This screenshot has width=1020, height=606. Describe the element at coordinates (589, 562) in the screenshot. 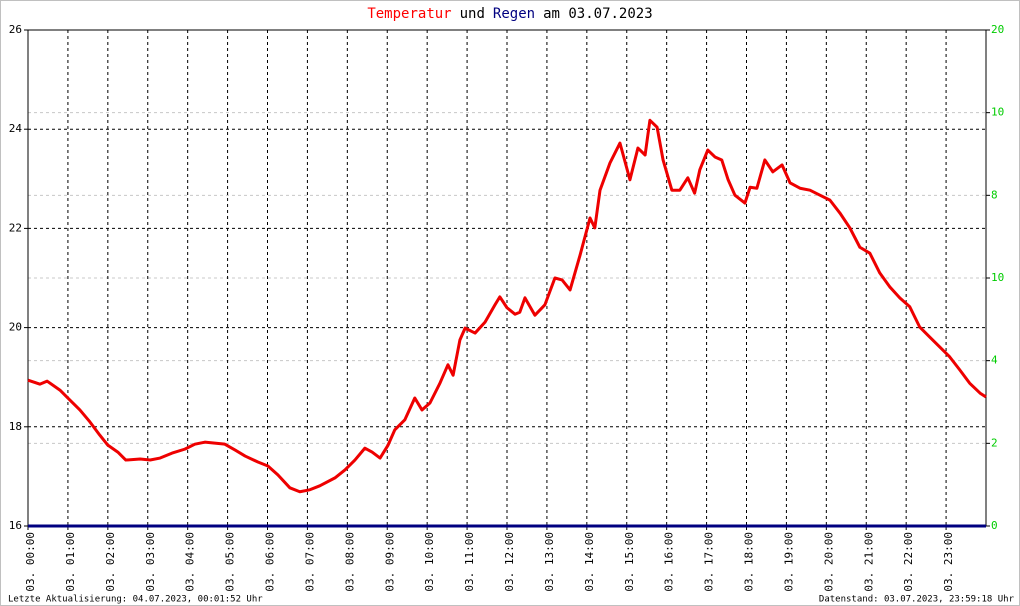

I see `x-tick-label: 03. 14:00` at that location.